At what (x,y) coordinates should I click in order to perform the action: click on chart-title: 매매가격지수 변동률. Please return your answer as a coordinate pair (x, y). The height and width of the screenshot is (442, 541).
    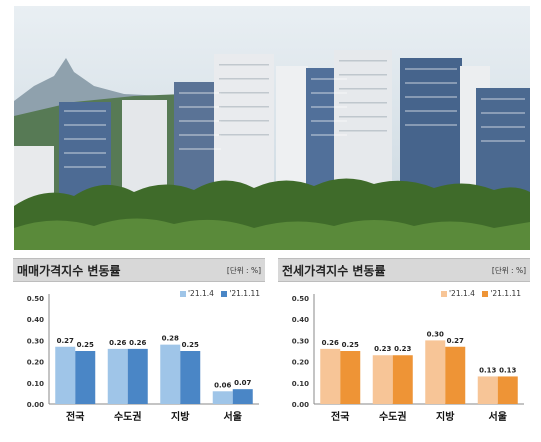
    Looking at the image, I should click on (69, 271).